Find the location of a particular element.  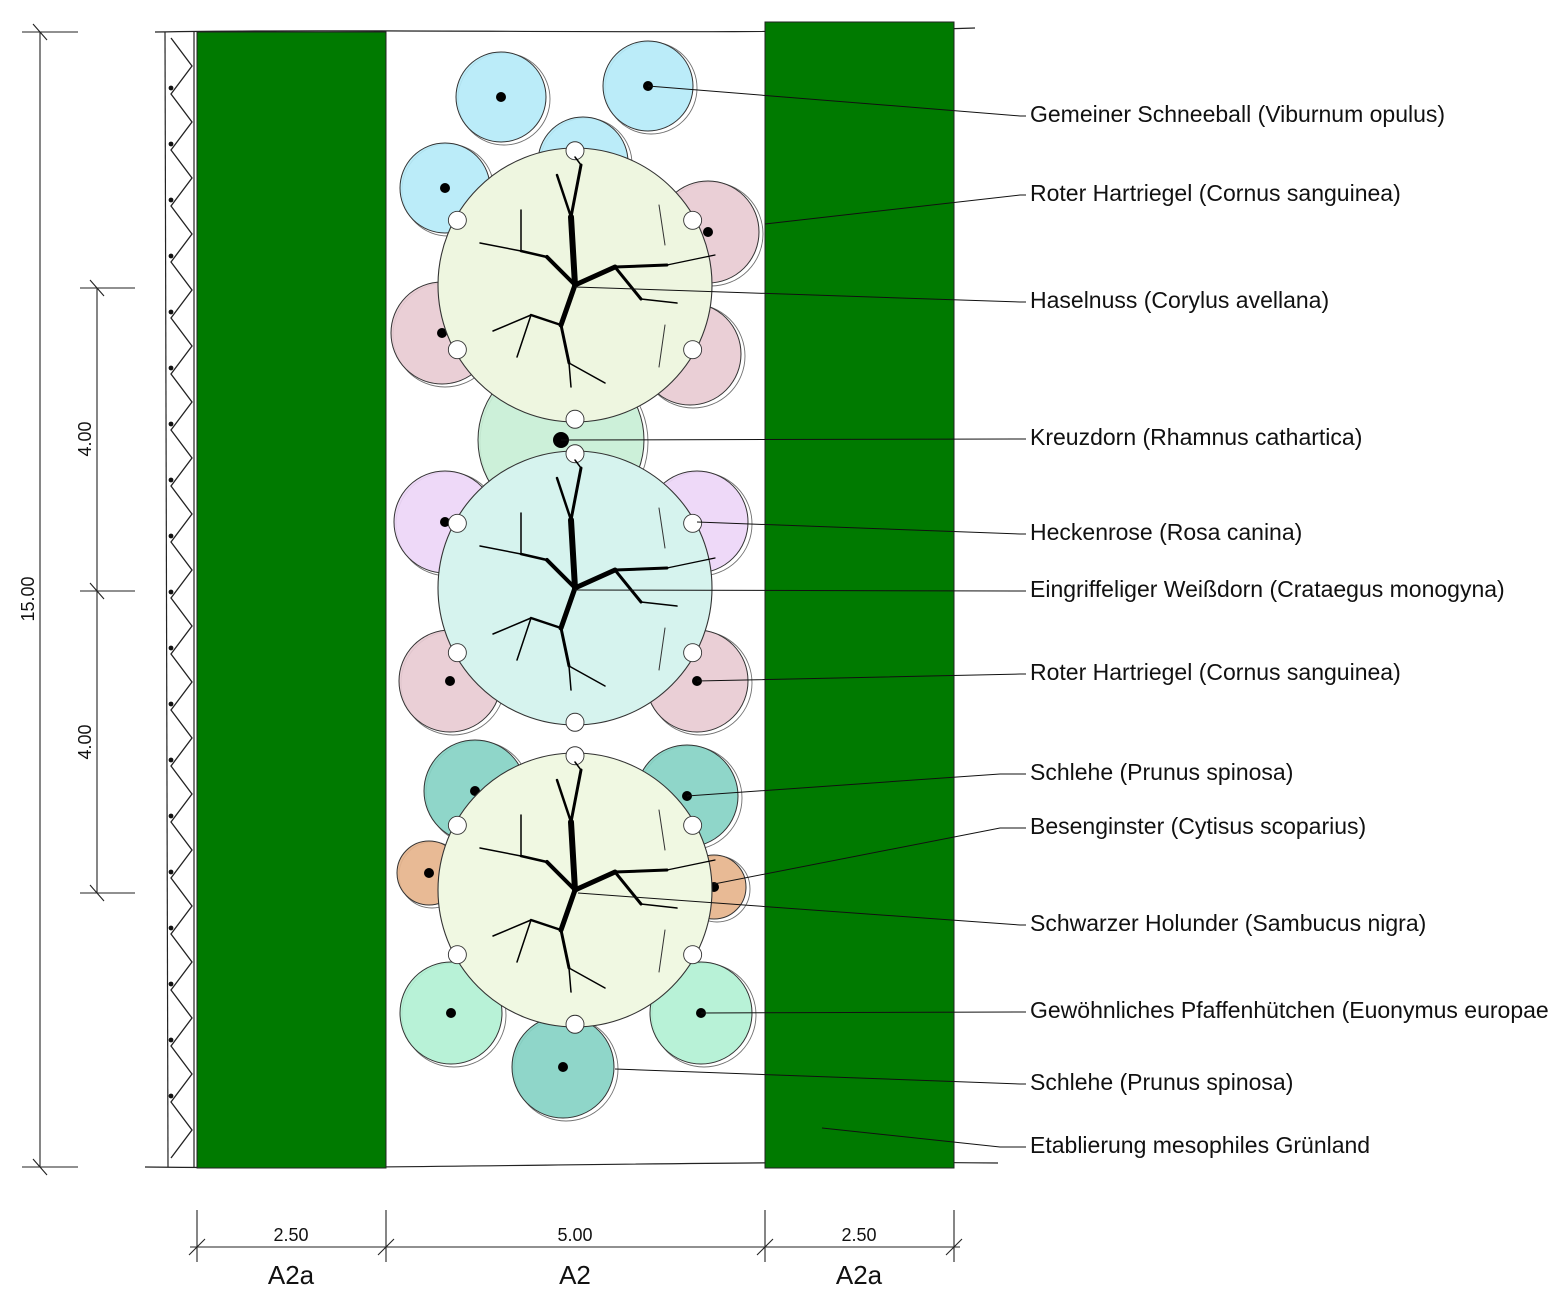

fence-line-outer is located at coordinates (166, 599).